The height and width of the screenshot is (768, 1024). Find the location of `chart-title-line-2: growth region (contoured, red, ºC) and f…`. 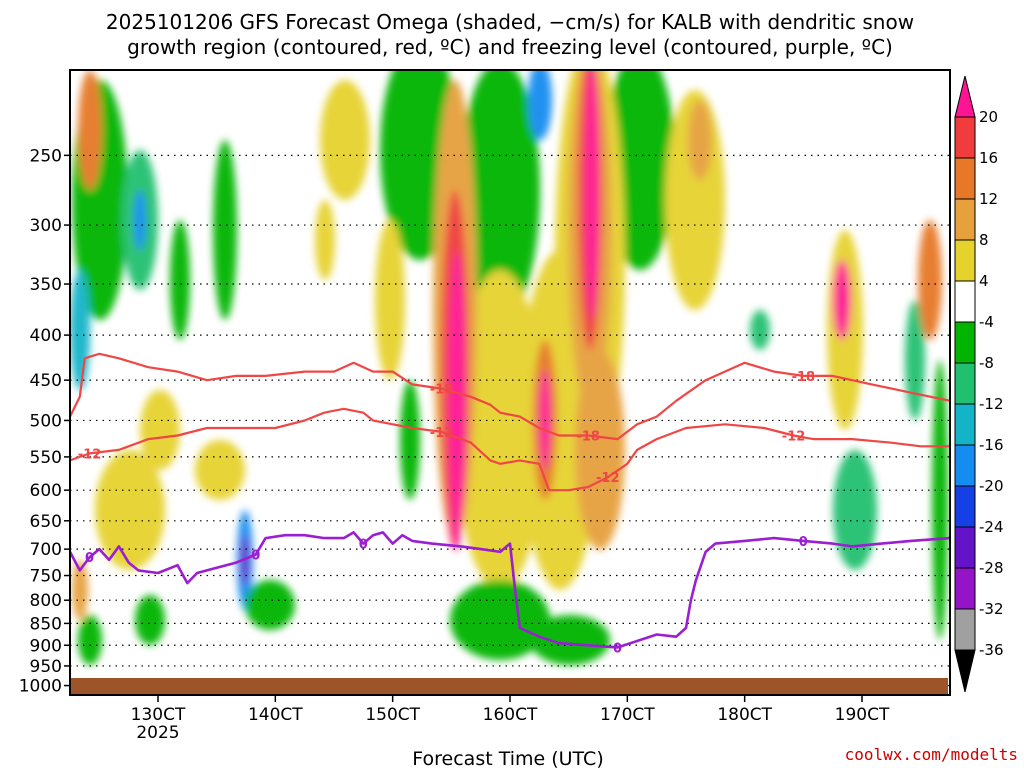

chart-title-line-2: growth region (contoured, red, ºC) and f… is located at coordinates (510, 47).